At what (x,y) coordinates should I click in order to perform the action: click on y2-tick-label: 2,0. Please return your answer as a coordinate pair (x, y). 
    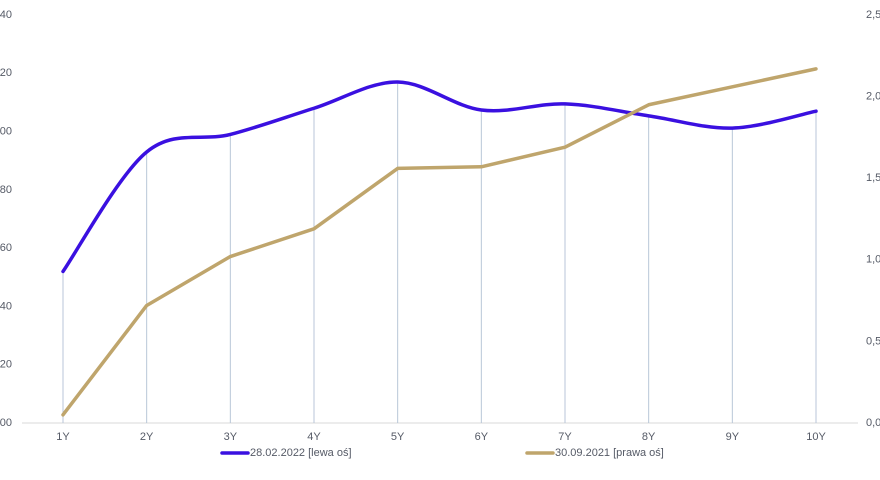
    Looking at the image, I should click on (873, 97).